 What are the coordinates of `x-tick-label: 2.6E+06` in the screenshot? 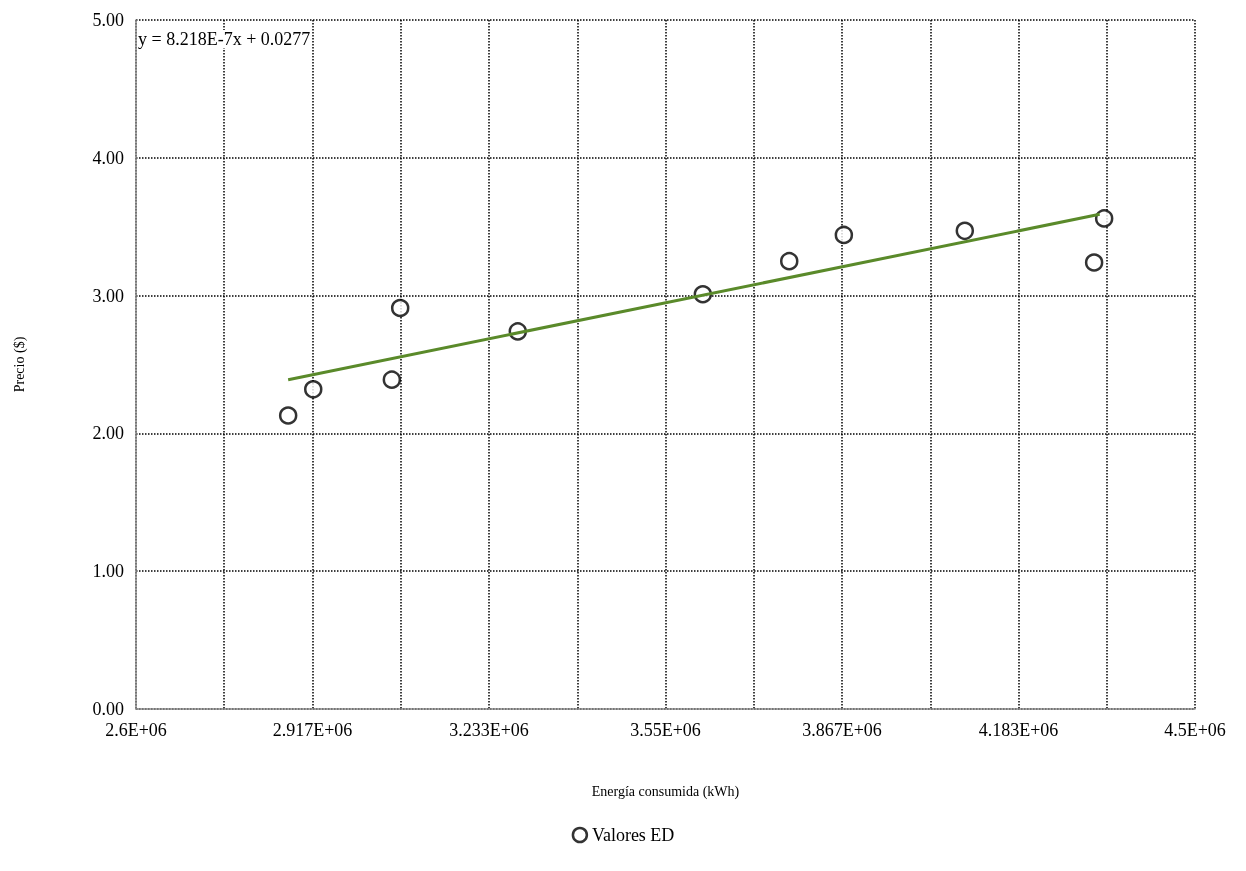 It's located at (136, 730).